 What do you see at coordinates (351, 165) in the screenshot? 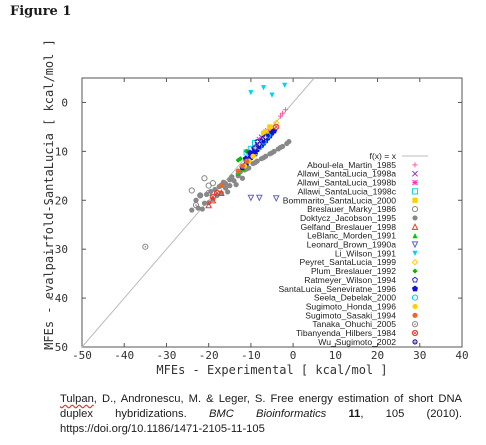
I see `legend-label: Aboul-ela_Martin_1985` at bounding box center [351, 165].